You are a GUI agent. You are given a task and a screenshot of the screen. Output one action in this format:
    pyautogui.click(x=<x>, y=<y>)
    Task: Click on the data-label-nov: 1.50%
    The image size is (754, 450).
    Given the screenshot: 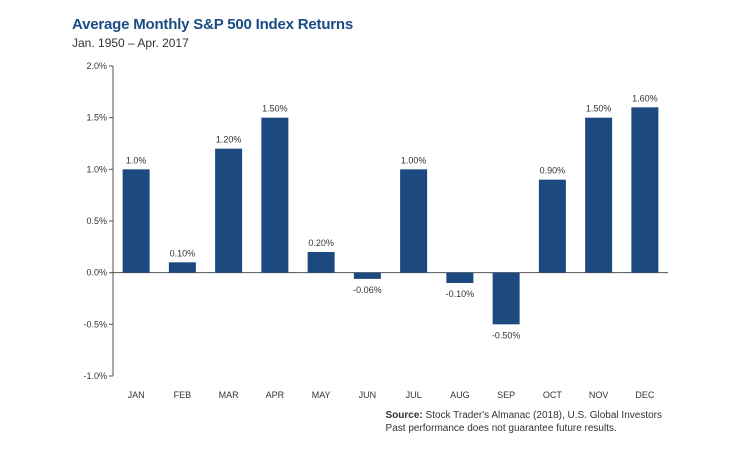 What is the action you would take?
    pyautogui.click(x=599, y=109)
    